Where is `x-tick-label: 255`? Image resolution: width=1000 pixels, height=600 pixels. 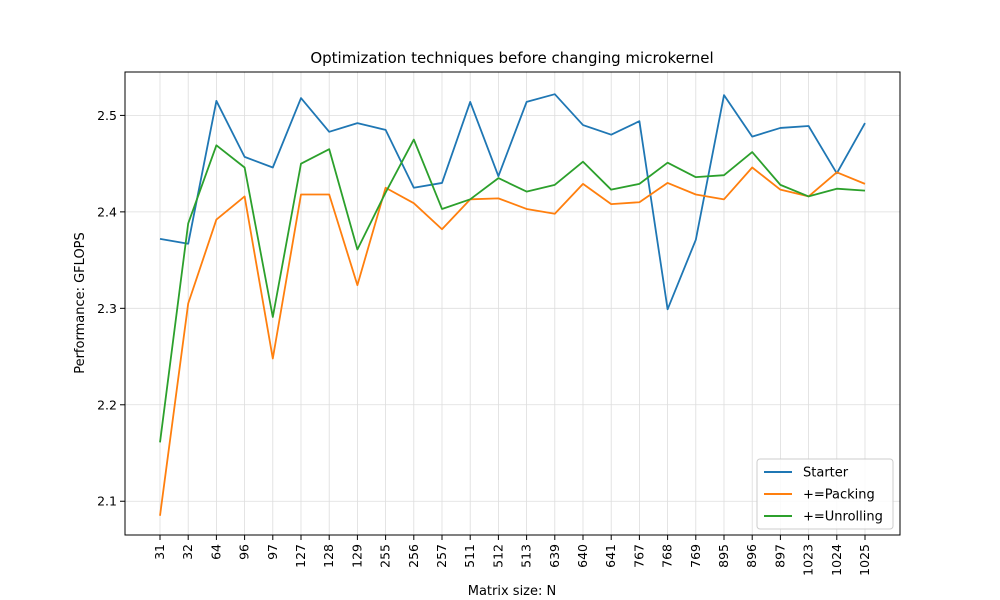
x-tick-label: 255 is located at coordinates (385, 556).